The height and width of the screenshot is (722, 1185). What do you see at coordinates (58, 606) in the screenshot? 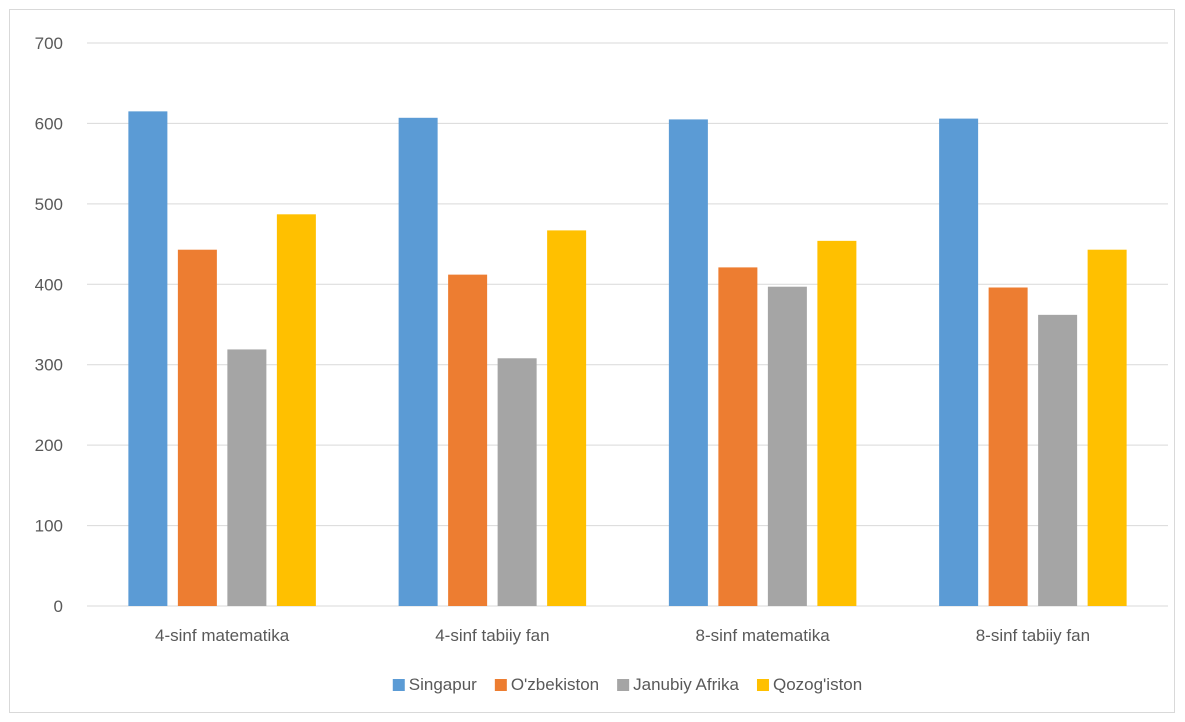
I see `y-tick-label: 0` at bounding box center [58, 606].